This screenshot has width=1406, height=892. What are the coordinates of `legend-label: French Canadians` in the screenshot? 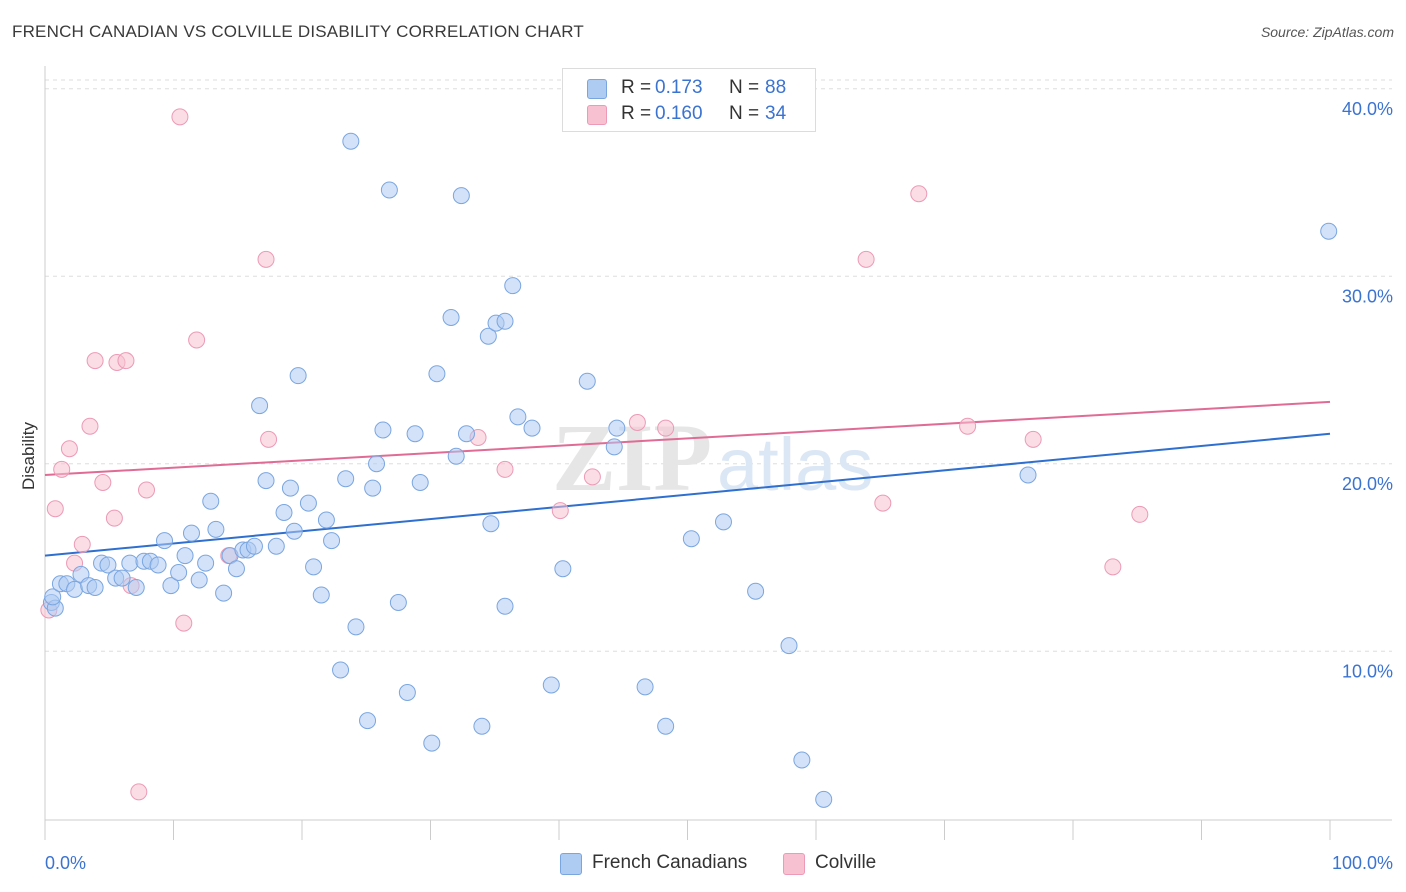 It's located at (670, 862).